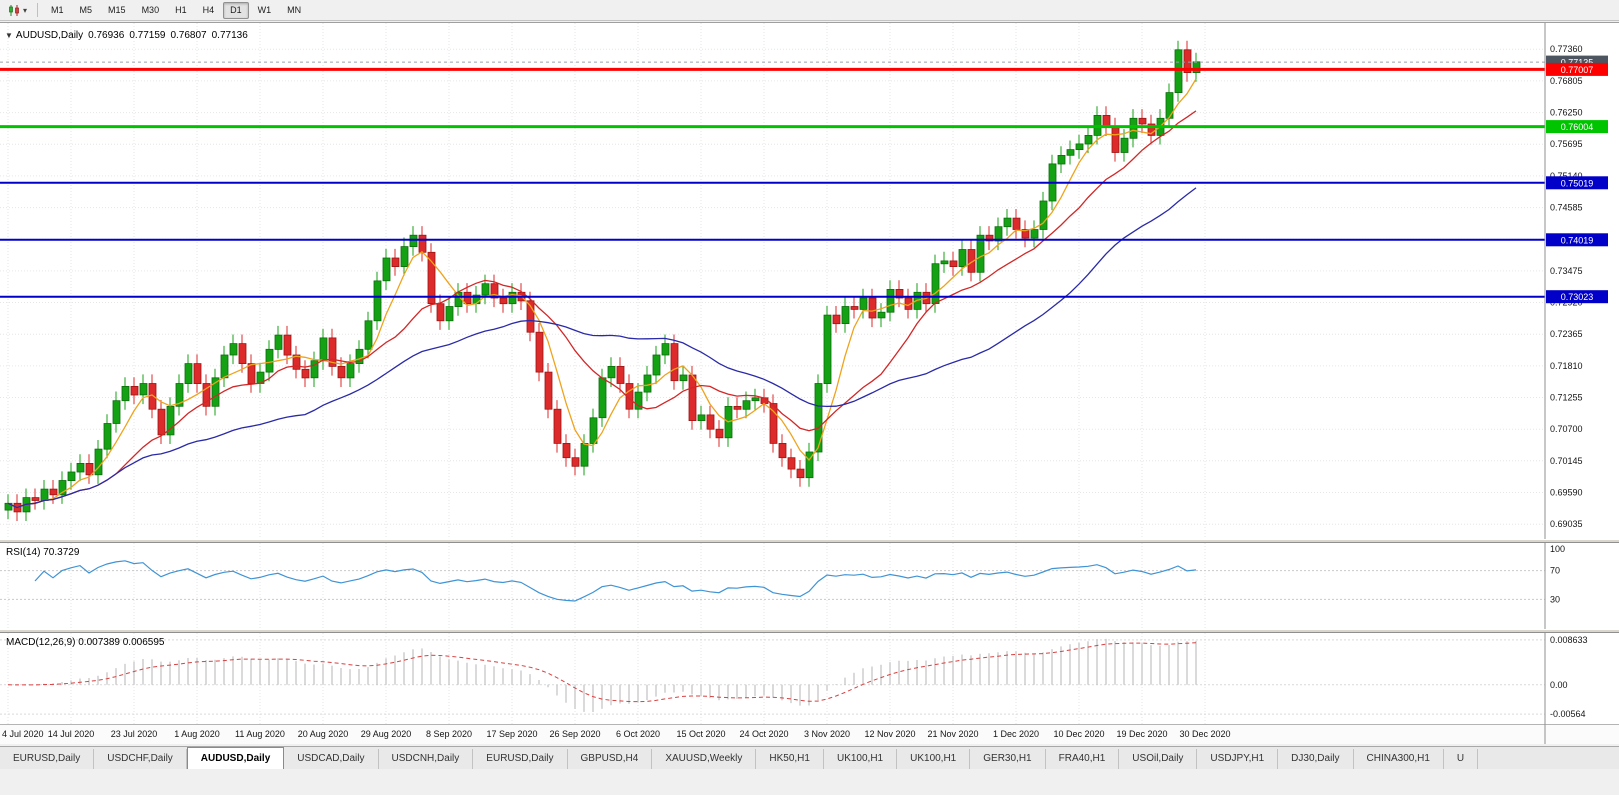  Describe the element at coordinates (264, 9) in the screenshot. I see `timeframe-button-w1: W1` at that location.